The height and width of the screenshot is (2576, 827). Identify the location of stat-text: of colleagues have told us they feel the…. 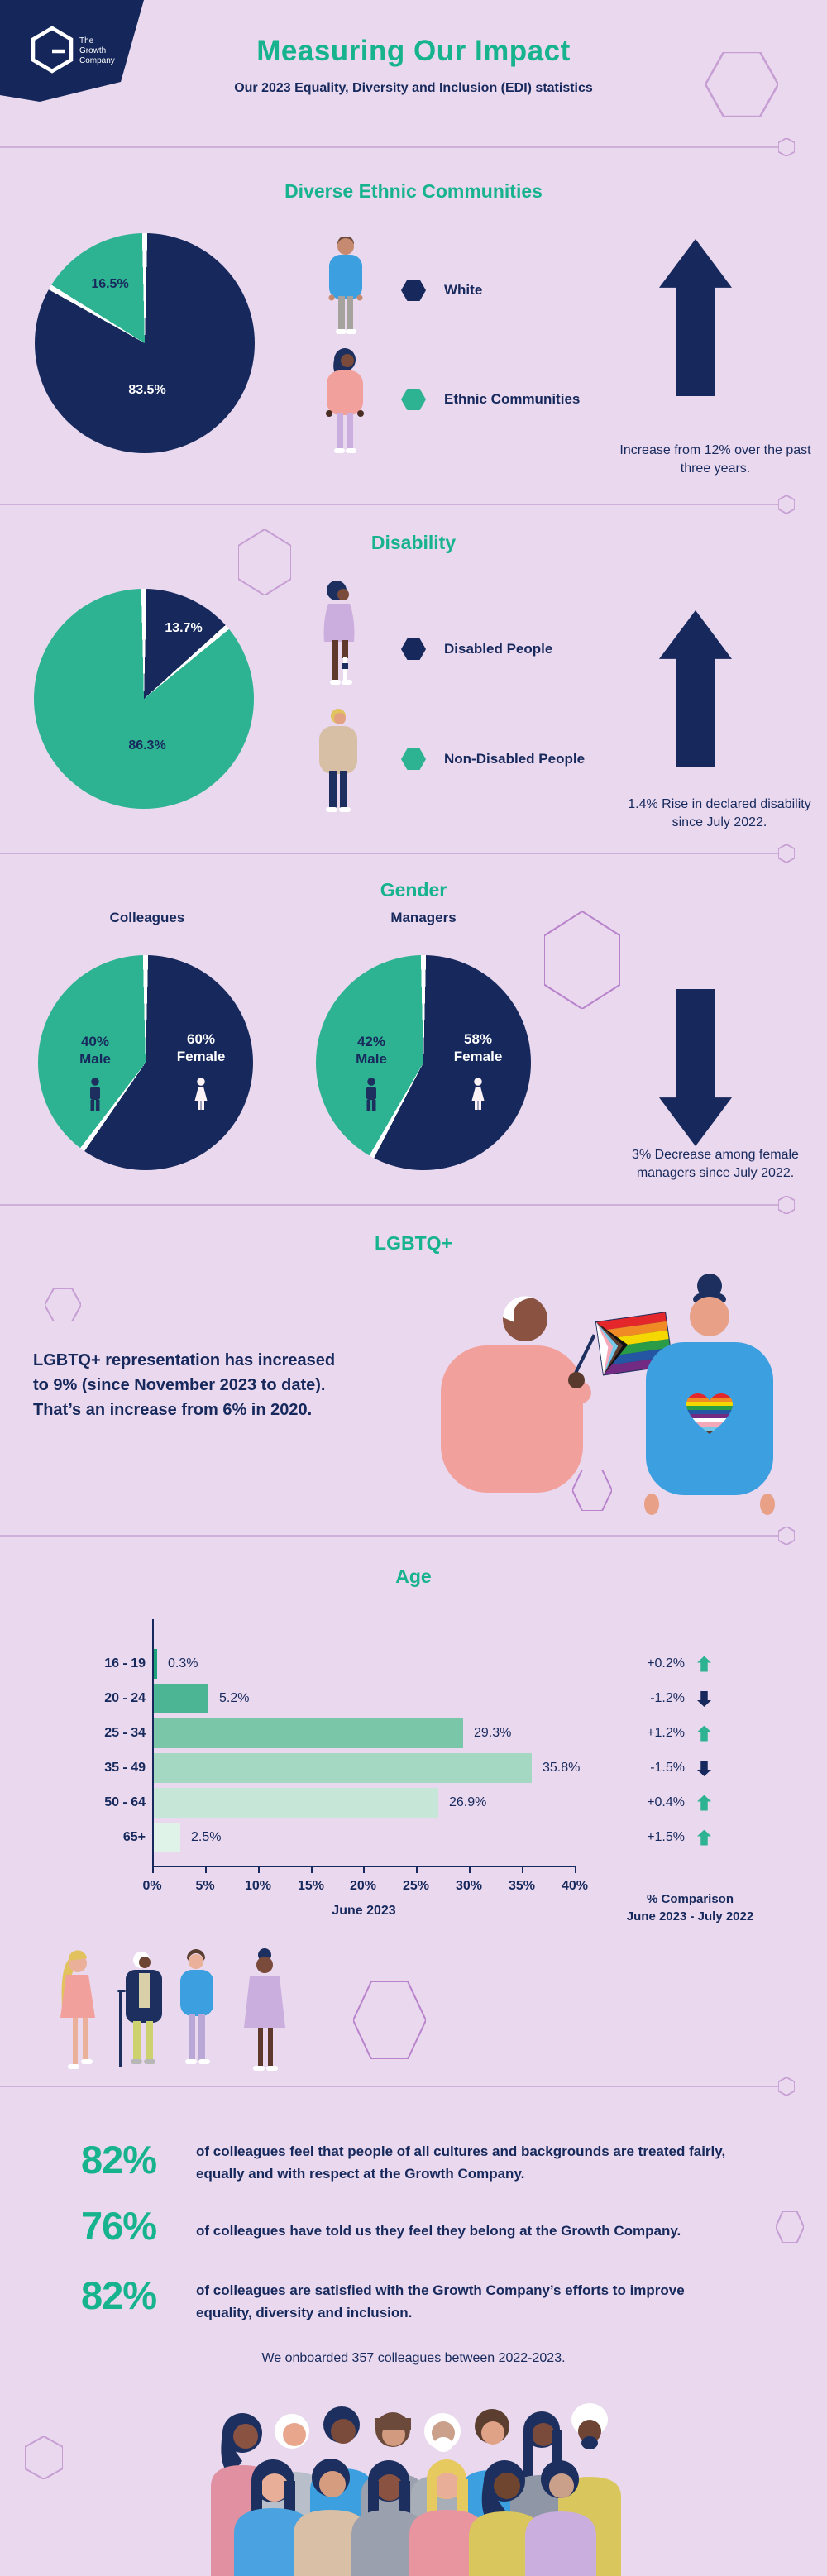
(438, 2231).